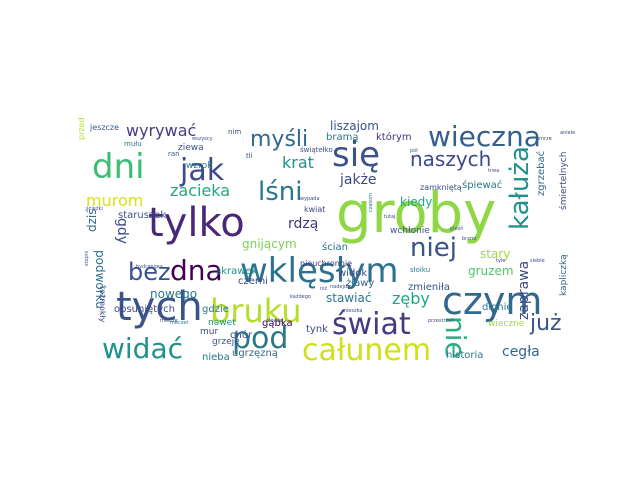 This screenshot has width=640, height=480. I want to click on word: pod, so click(260, 338).